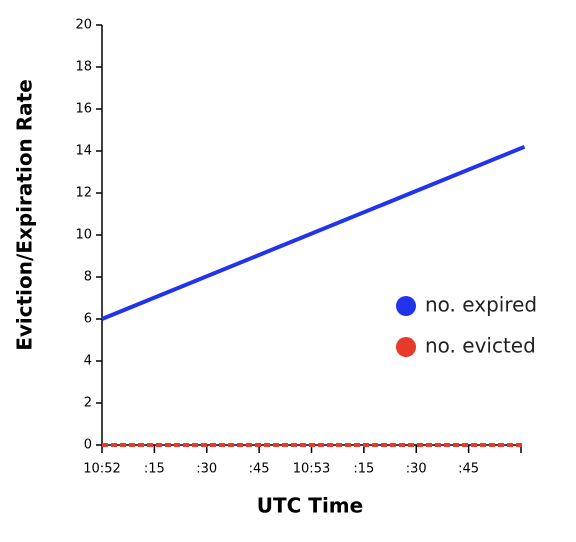  Describe the element at coordinates (88, 403) in the screenshot. I see `y-tick-label: 2` at that location.